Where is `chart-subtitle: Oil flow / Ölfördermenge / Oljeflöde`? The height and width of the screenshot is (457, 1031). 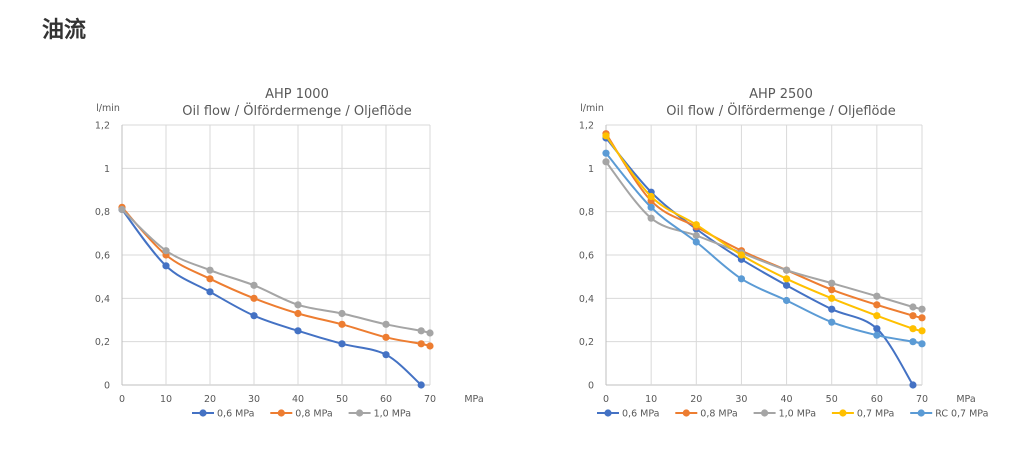
chart-subtitle: Oil flow / Ölfördermenge / Oljeflöde is located at coordinates (781, 110).